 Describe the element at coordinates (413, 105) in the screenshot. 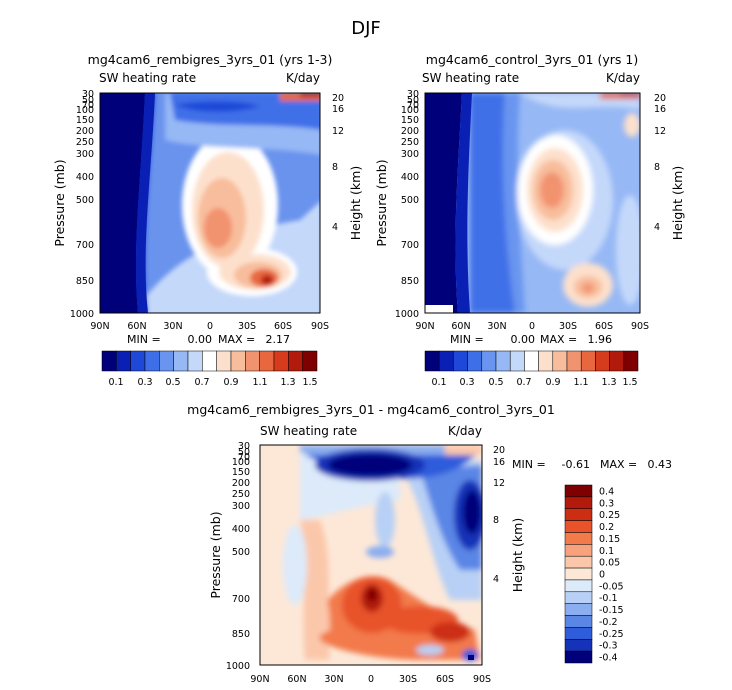

I see `panel-b-ytick: 70` at that location.